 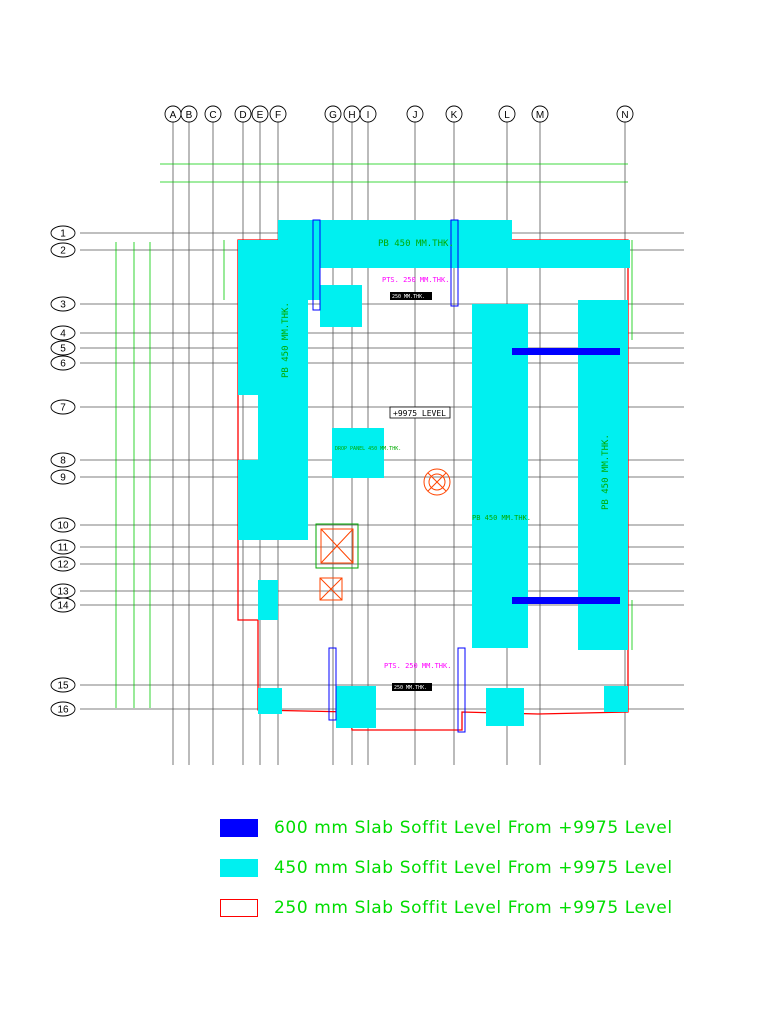 I want to click on row-bubble-12: 12, so click(x=63, y=564).